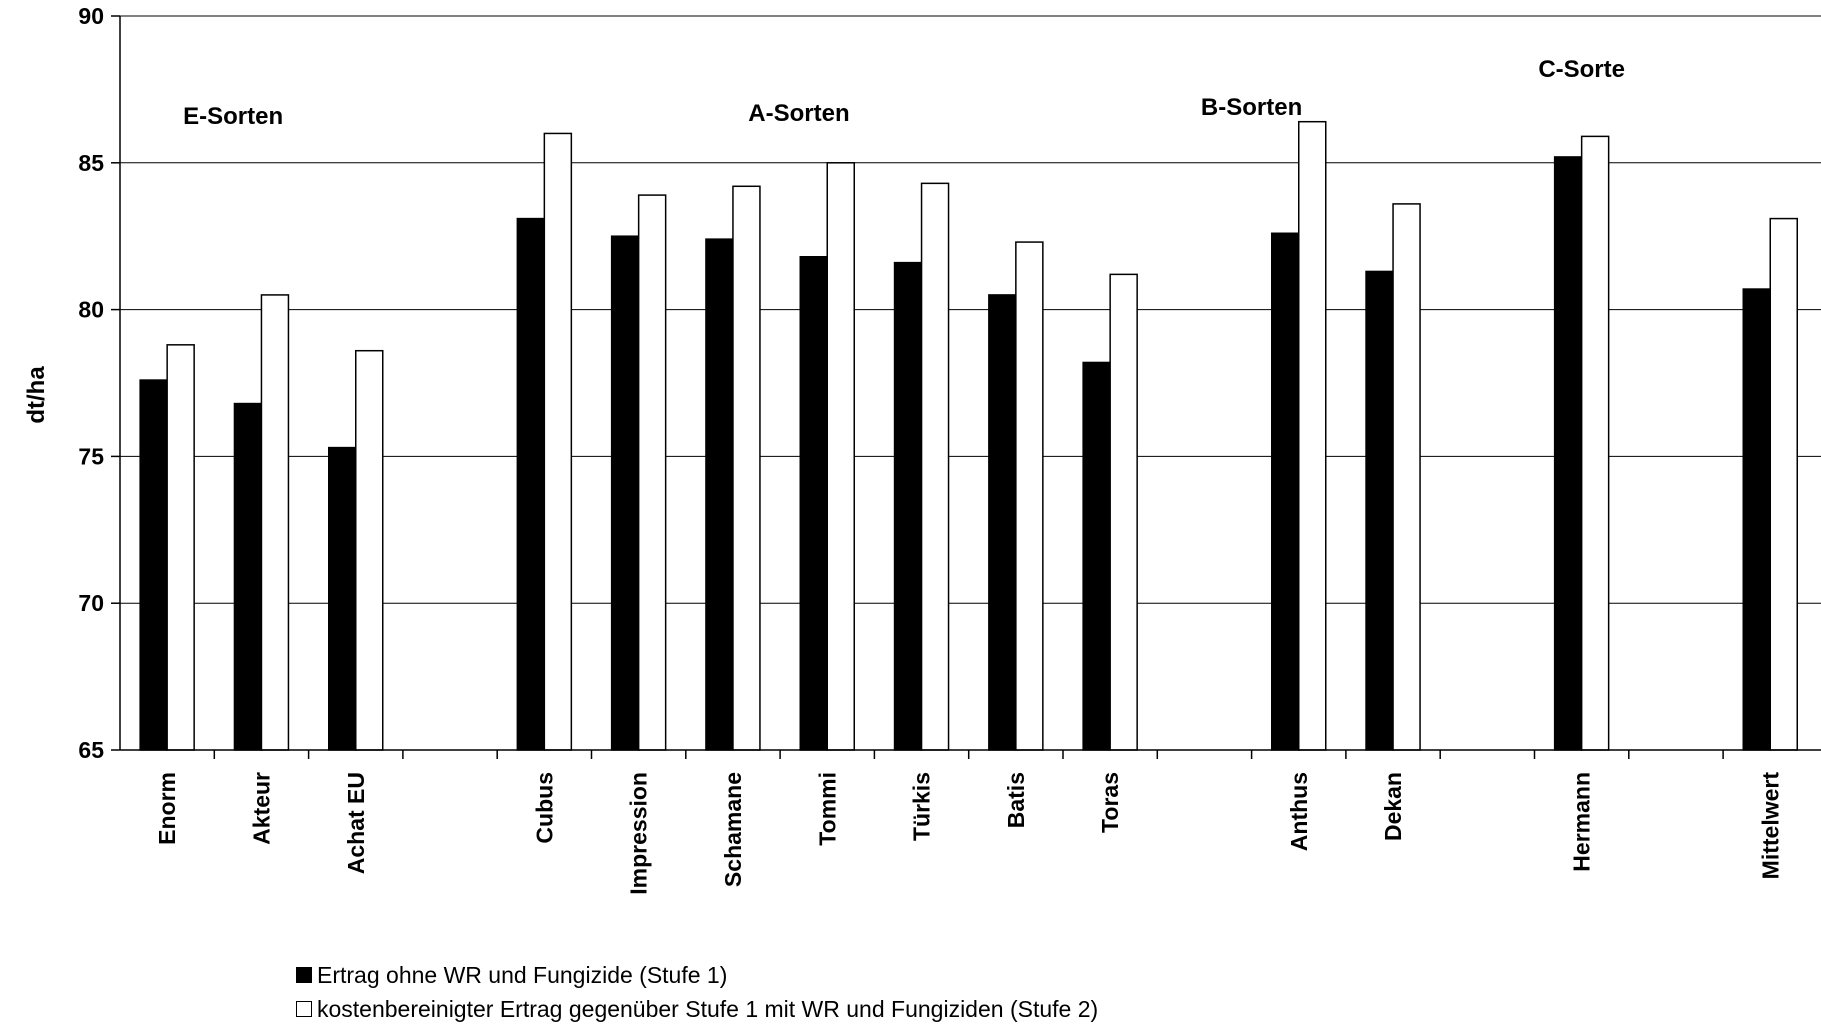  Describe the element at coordinates (522, 975) in the screenshot. I see `legend-label-stufe-1: Ertrag ohne WR und Fungizide (Stufe 1)` at that location.